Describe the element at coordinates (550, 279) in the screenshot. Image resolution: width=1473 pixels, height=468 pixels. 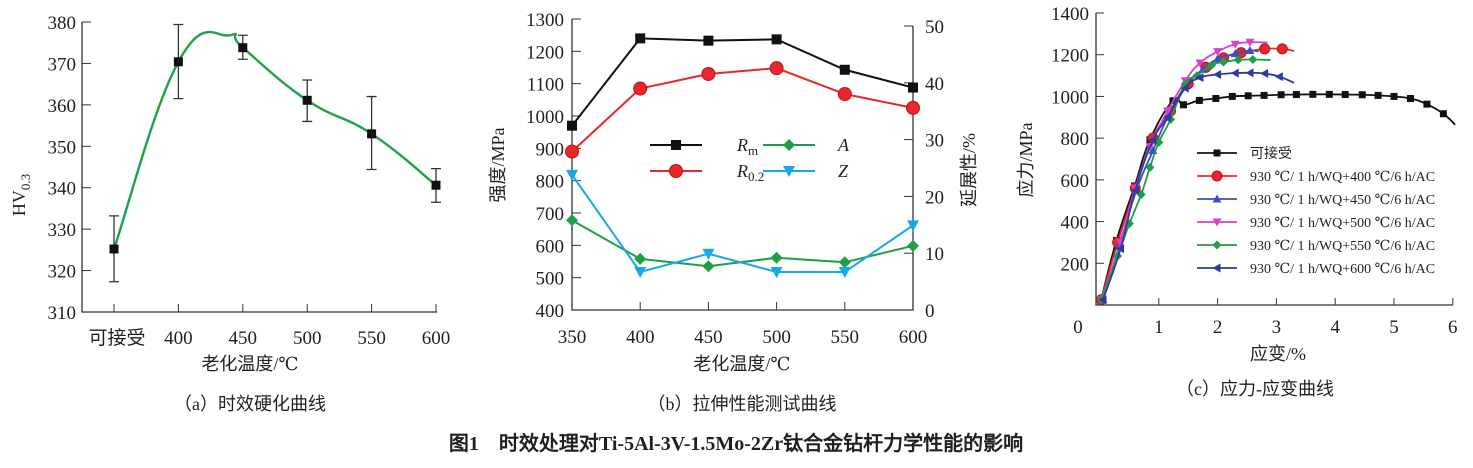
I see `y-left-tick-label: 500` at that location.